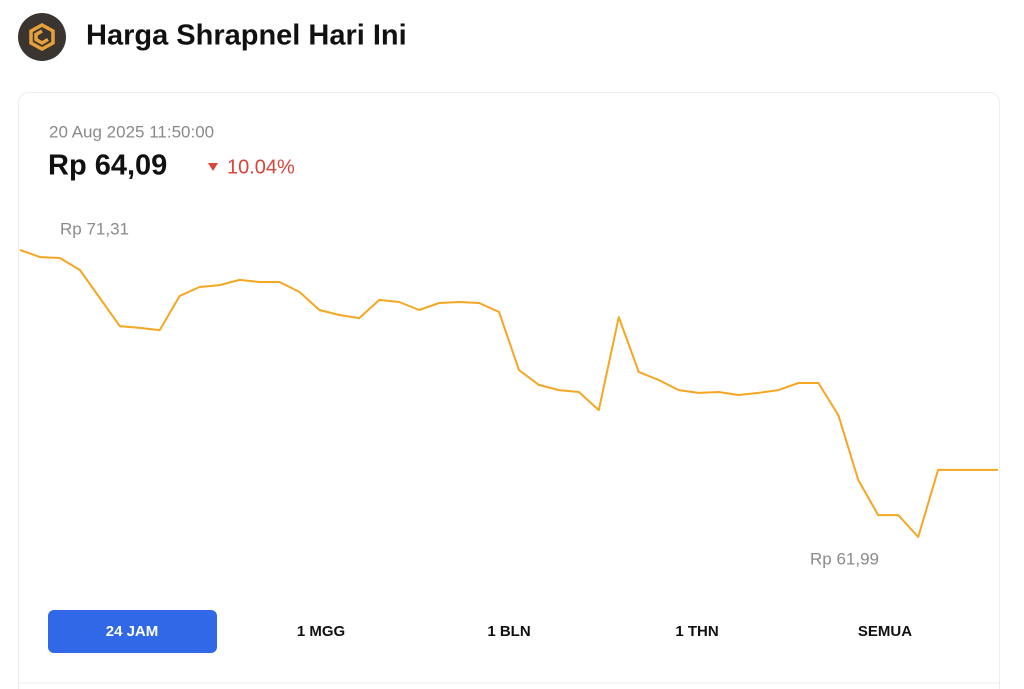 This screenshot has width=1024, height=689. I want to click on tab-button: 1 THN, so click(696, 631).